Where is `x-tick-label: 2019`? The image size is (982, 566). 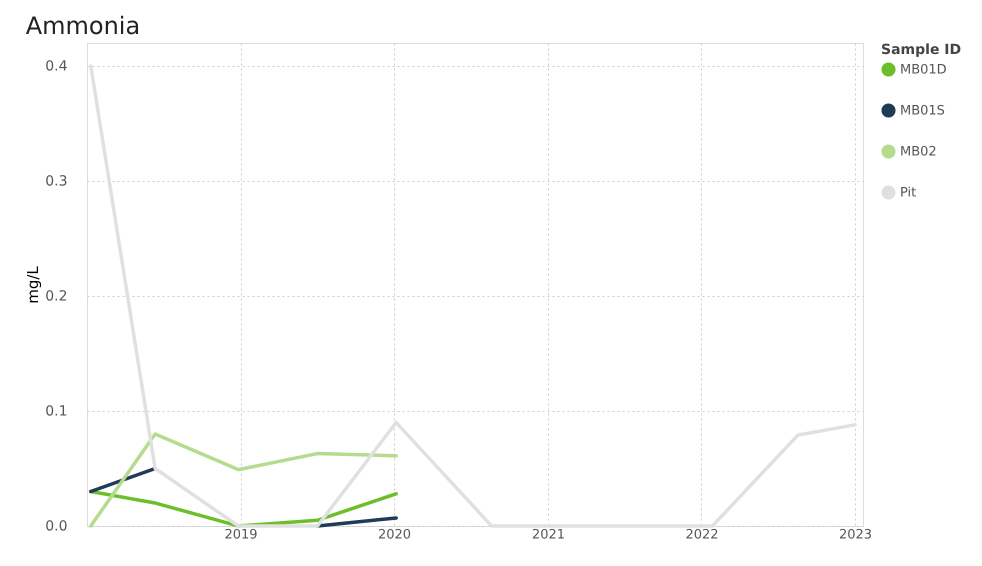
x-tick-label: 2019 is located at coordinates (241, 535).